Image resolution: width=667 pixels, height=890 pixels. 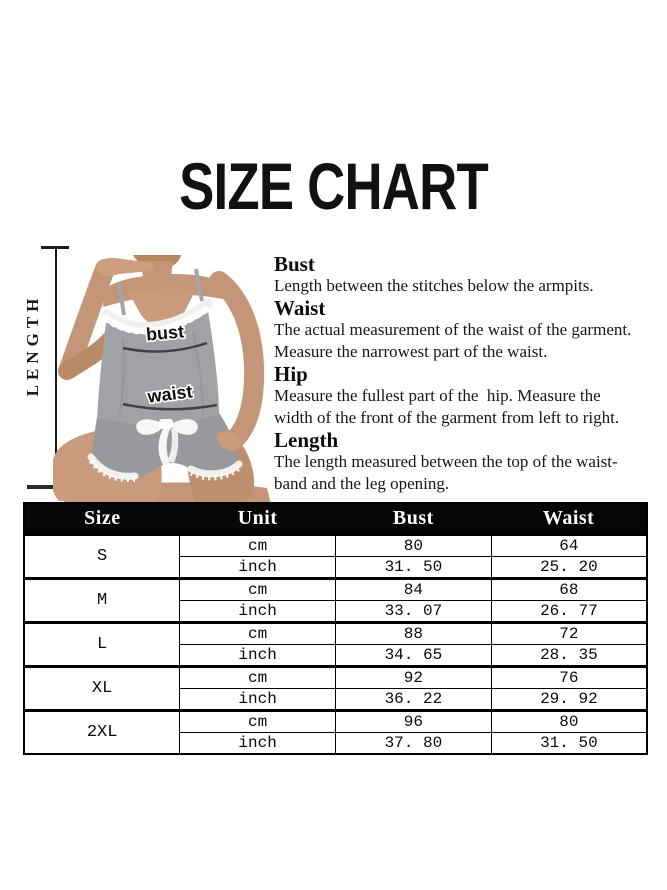 What do you see at coordinates (413, 699) in the screenshot?
I see `bust-cell: 36. 22` at bounding box center [413, 699].